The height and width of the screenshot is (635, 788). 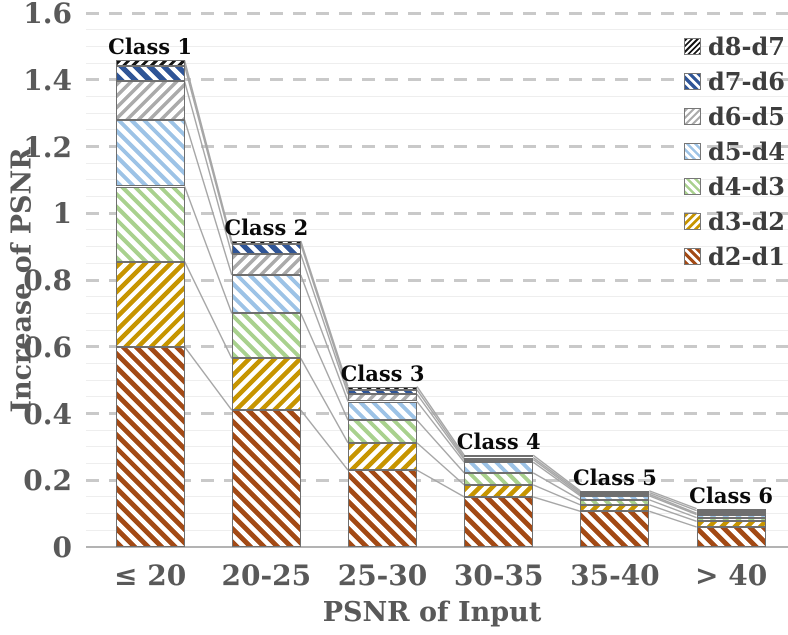 I want to click on legend-label: d5-d4, so click(x=746, y=151).